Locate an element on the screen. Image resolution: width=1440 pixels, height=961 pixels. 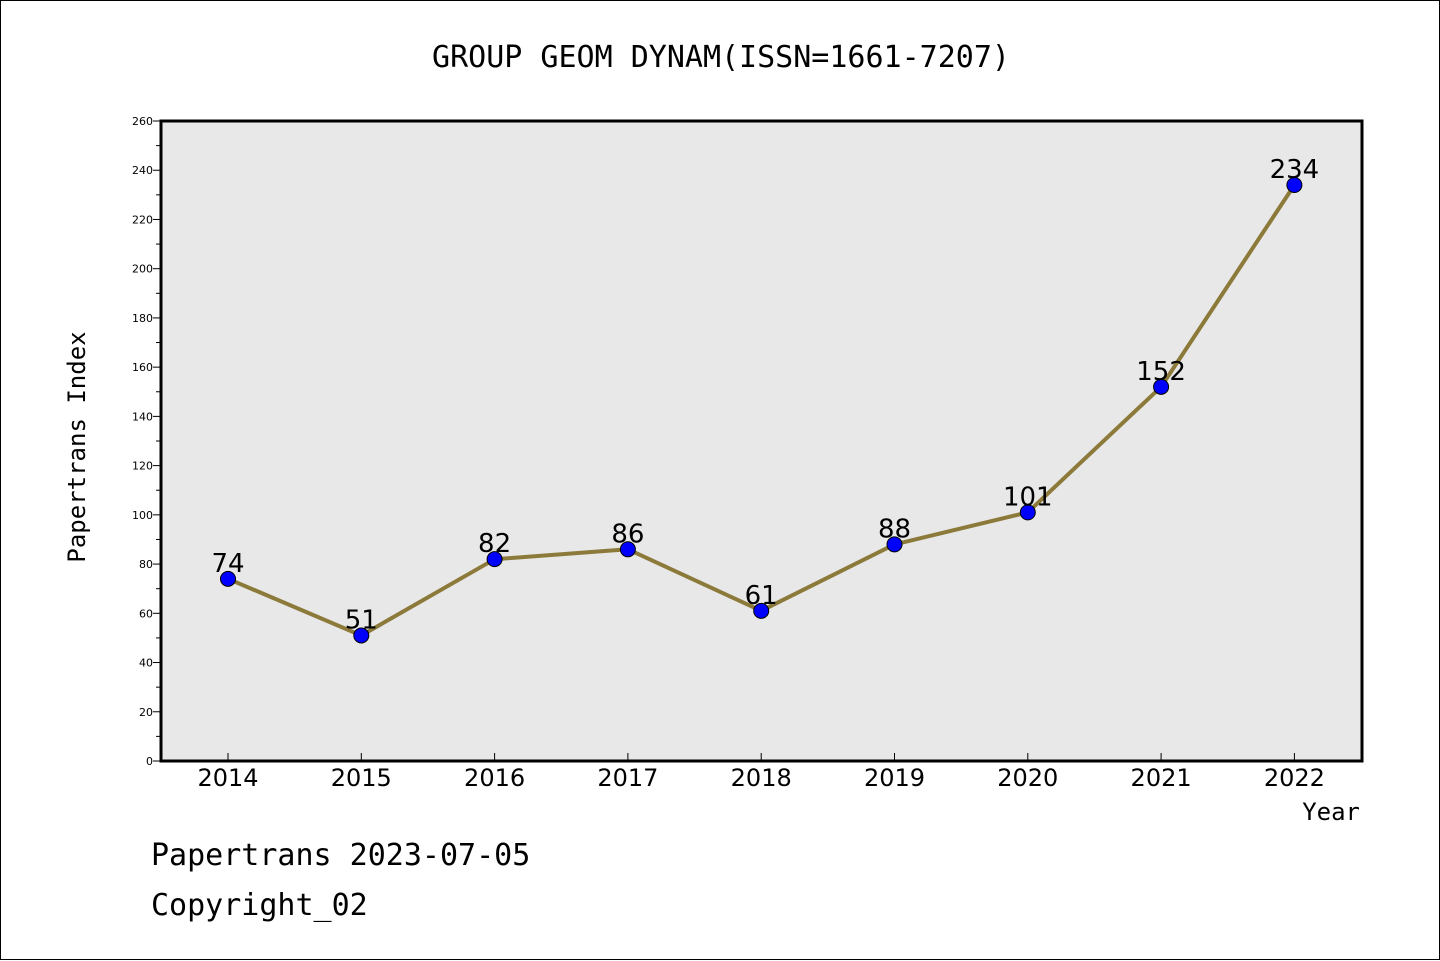
data-label: 234 is located at coordinates (1295, 170).